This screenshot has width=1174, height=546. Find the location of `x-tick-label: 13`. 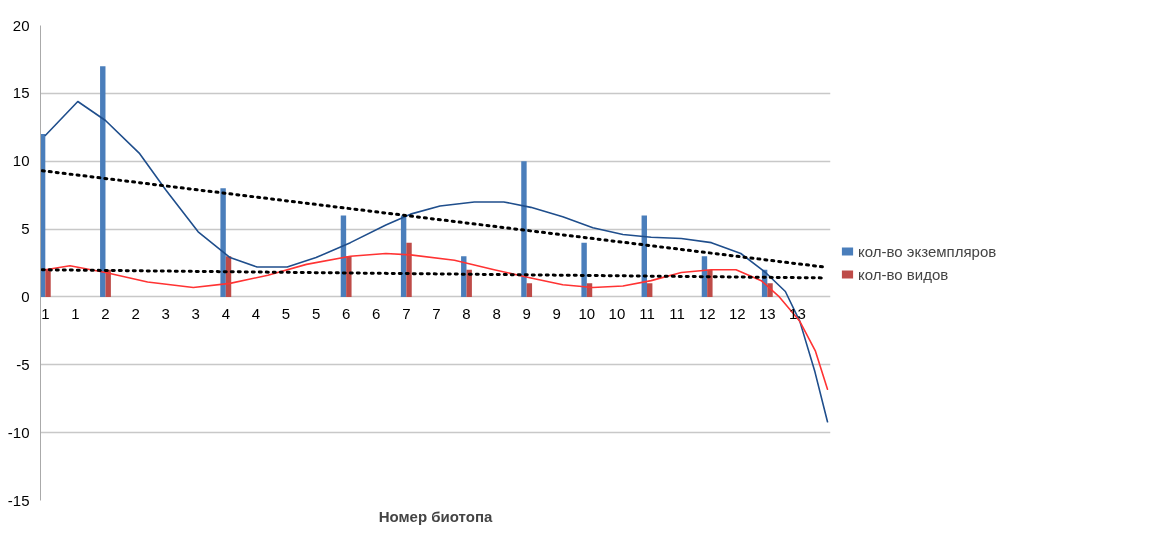

x-tick-label: 13 is located at coordinates (767, 313).